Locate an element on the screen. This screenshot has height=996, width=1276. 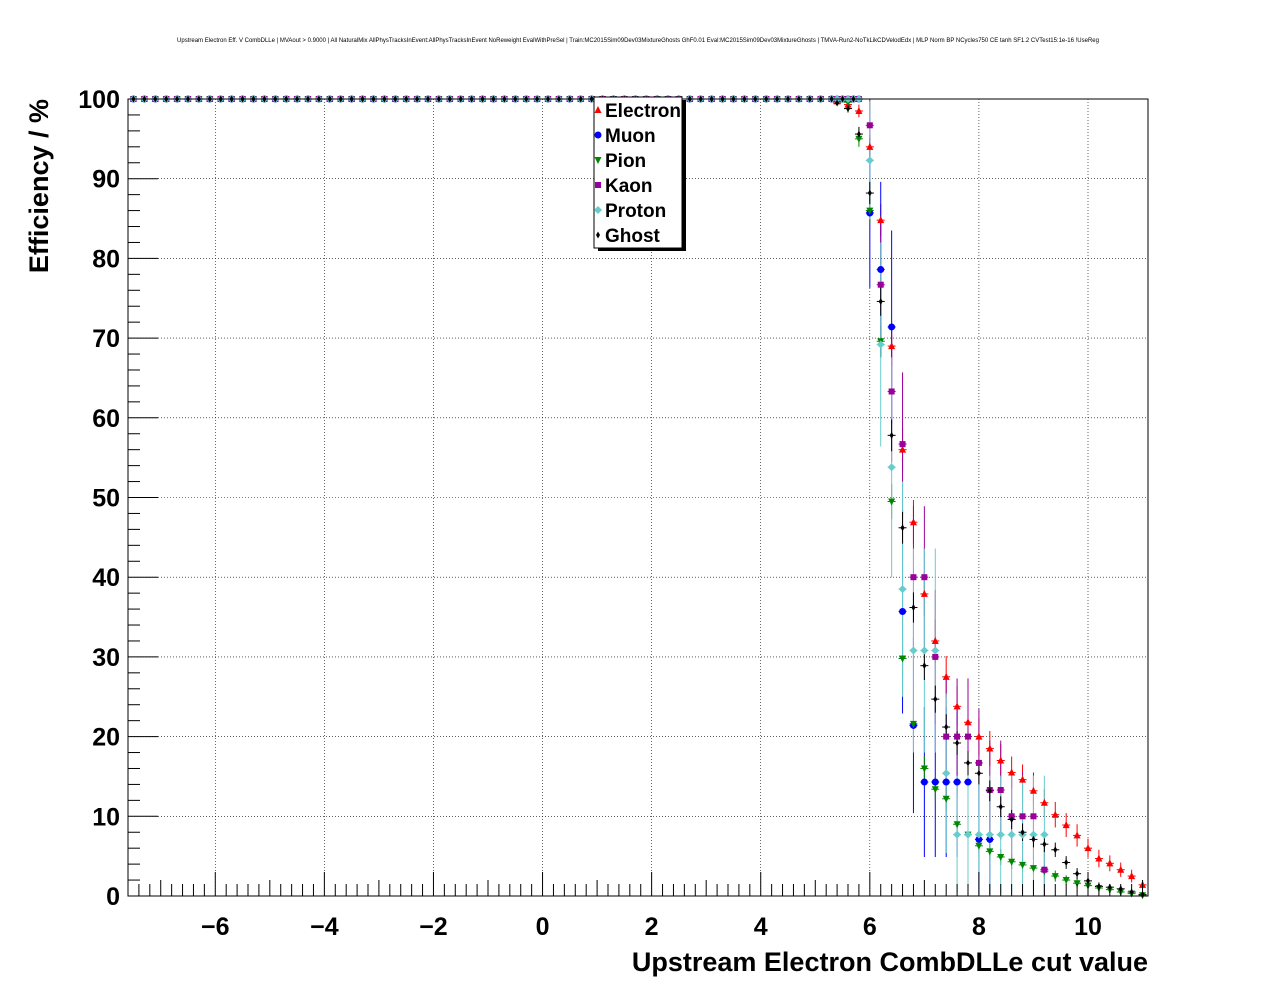
y-tick-label: 50 is located at coordinates (106, 499).